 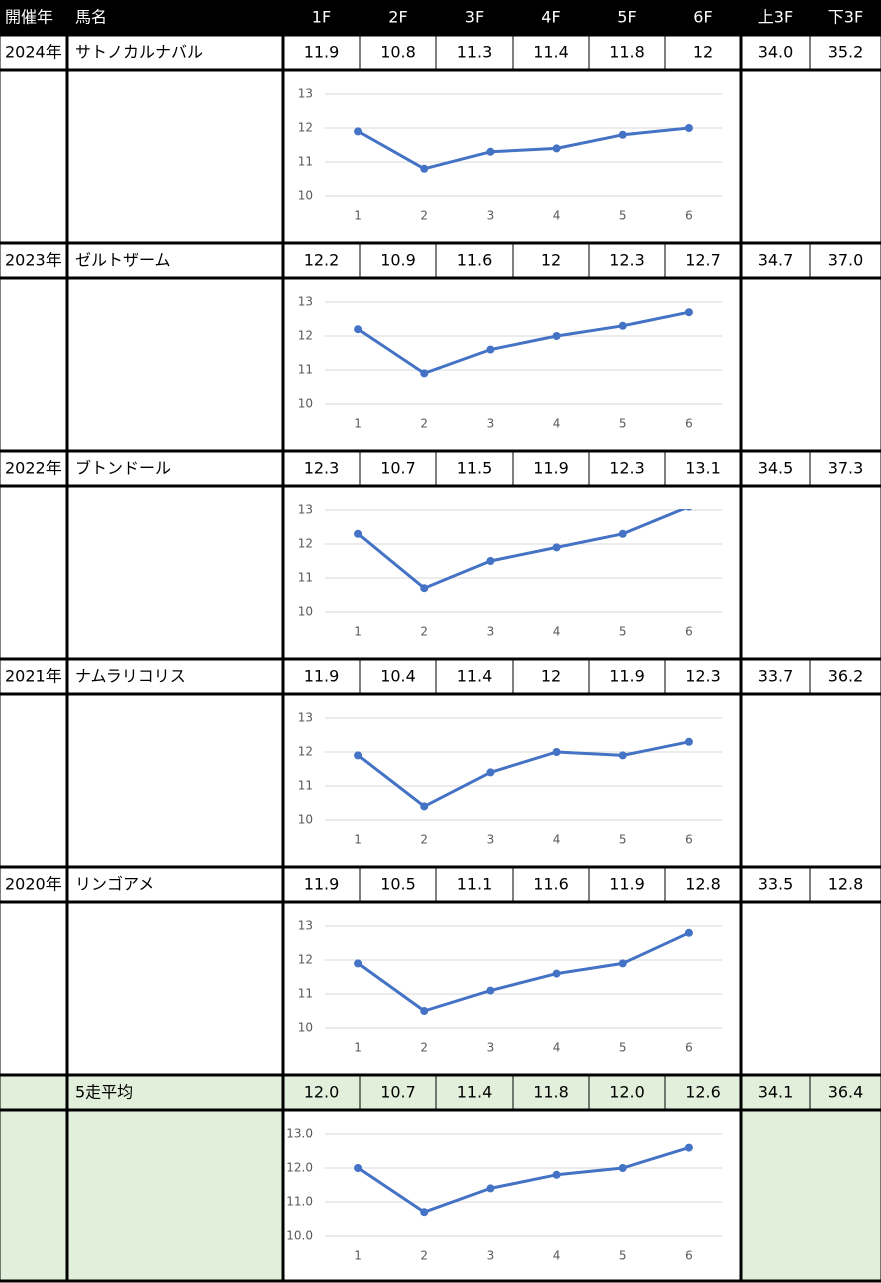 I want to click on value-cell: 36.4, so click(x=846, y=1092).